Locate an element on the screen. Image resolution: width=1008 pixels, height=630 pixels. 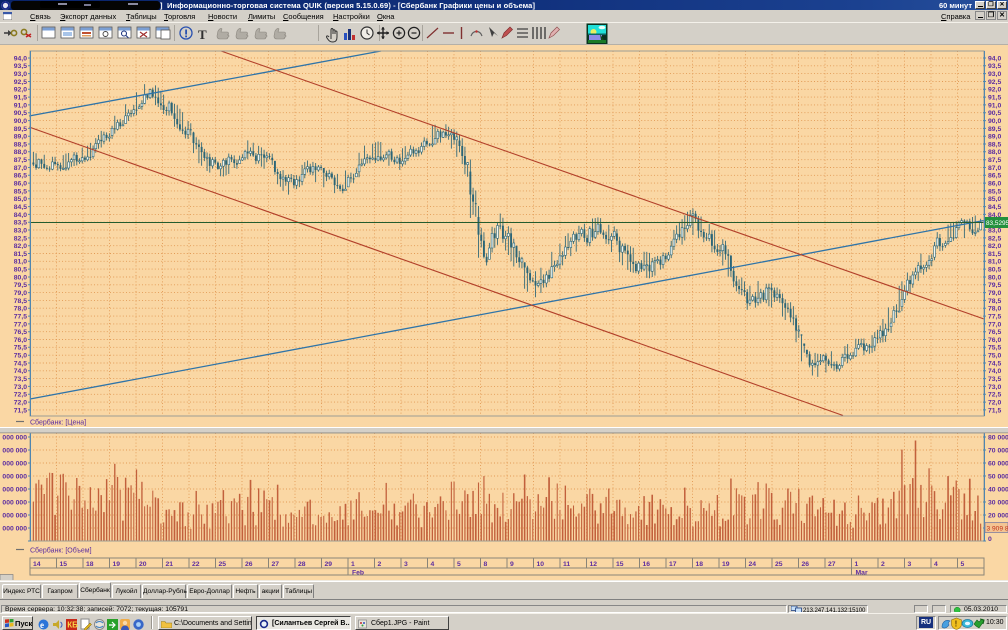
svg-text: 77,0 is located at coordinates (20, 324).